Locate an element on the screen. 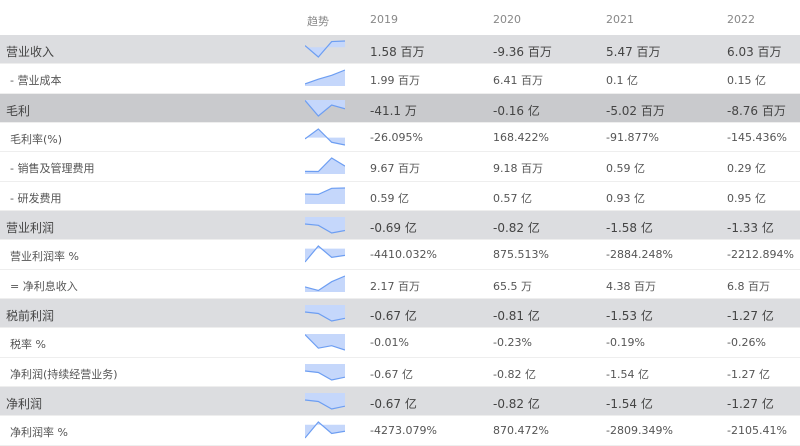 The width and height of the screenshot is (800, 446). table-row: - 销售及管理费用 9.67 百万 9.18 百万 0.59 亿 0.29 亿 is located at coordinates (400, 167).